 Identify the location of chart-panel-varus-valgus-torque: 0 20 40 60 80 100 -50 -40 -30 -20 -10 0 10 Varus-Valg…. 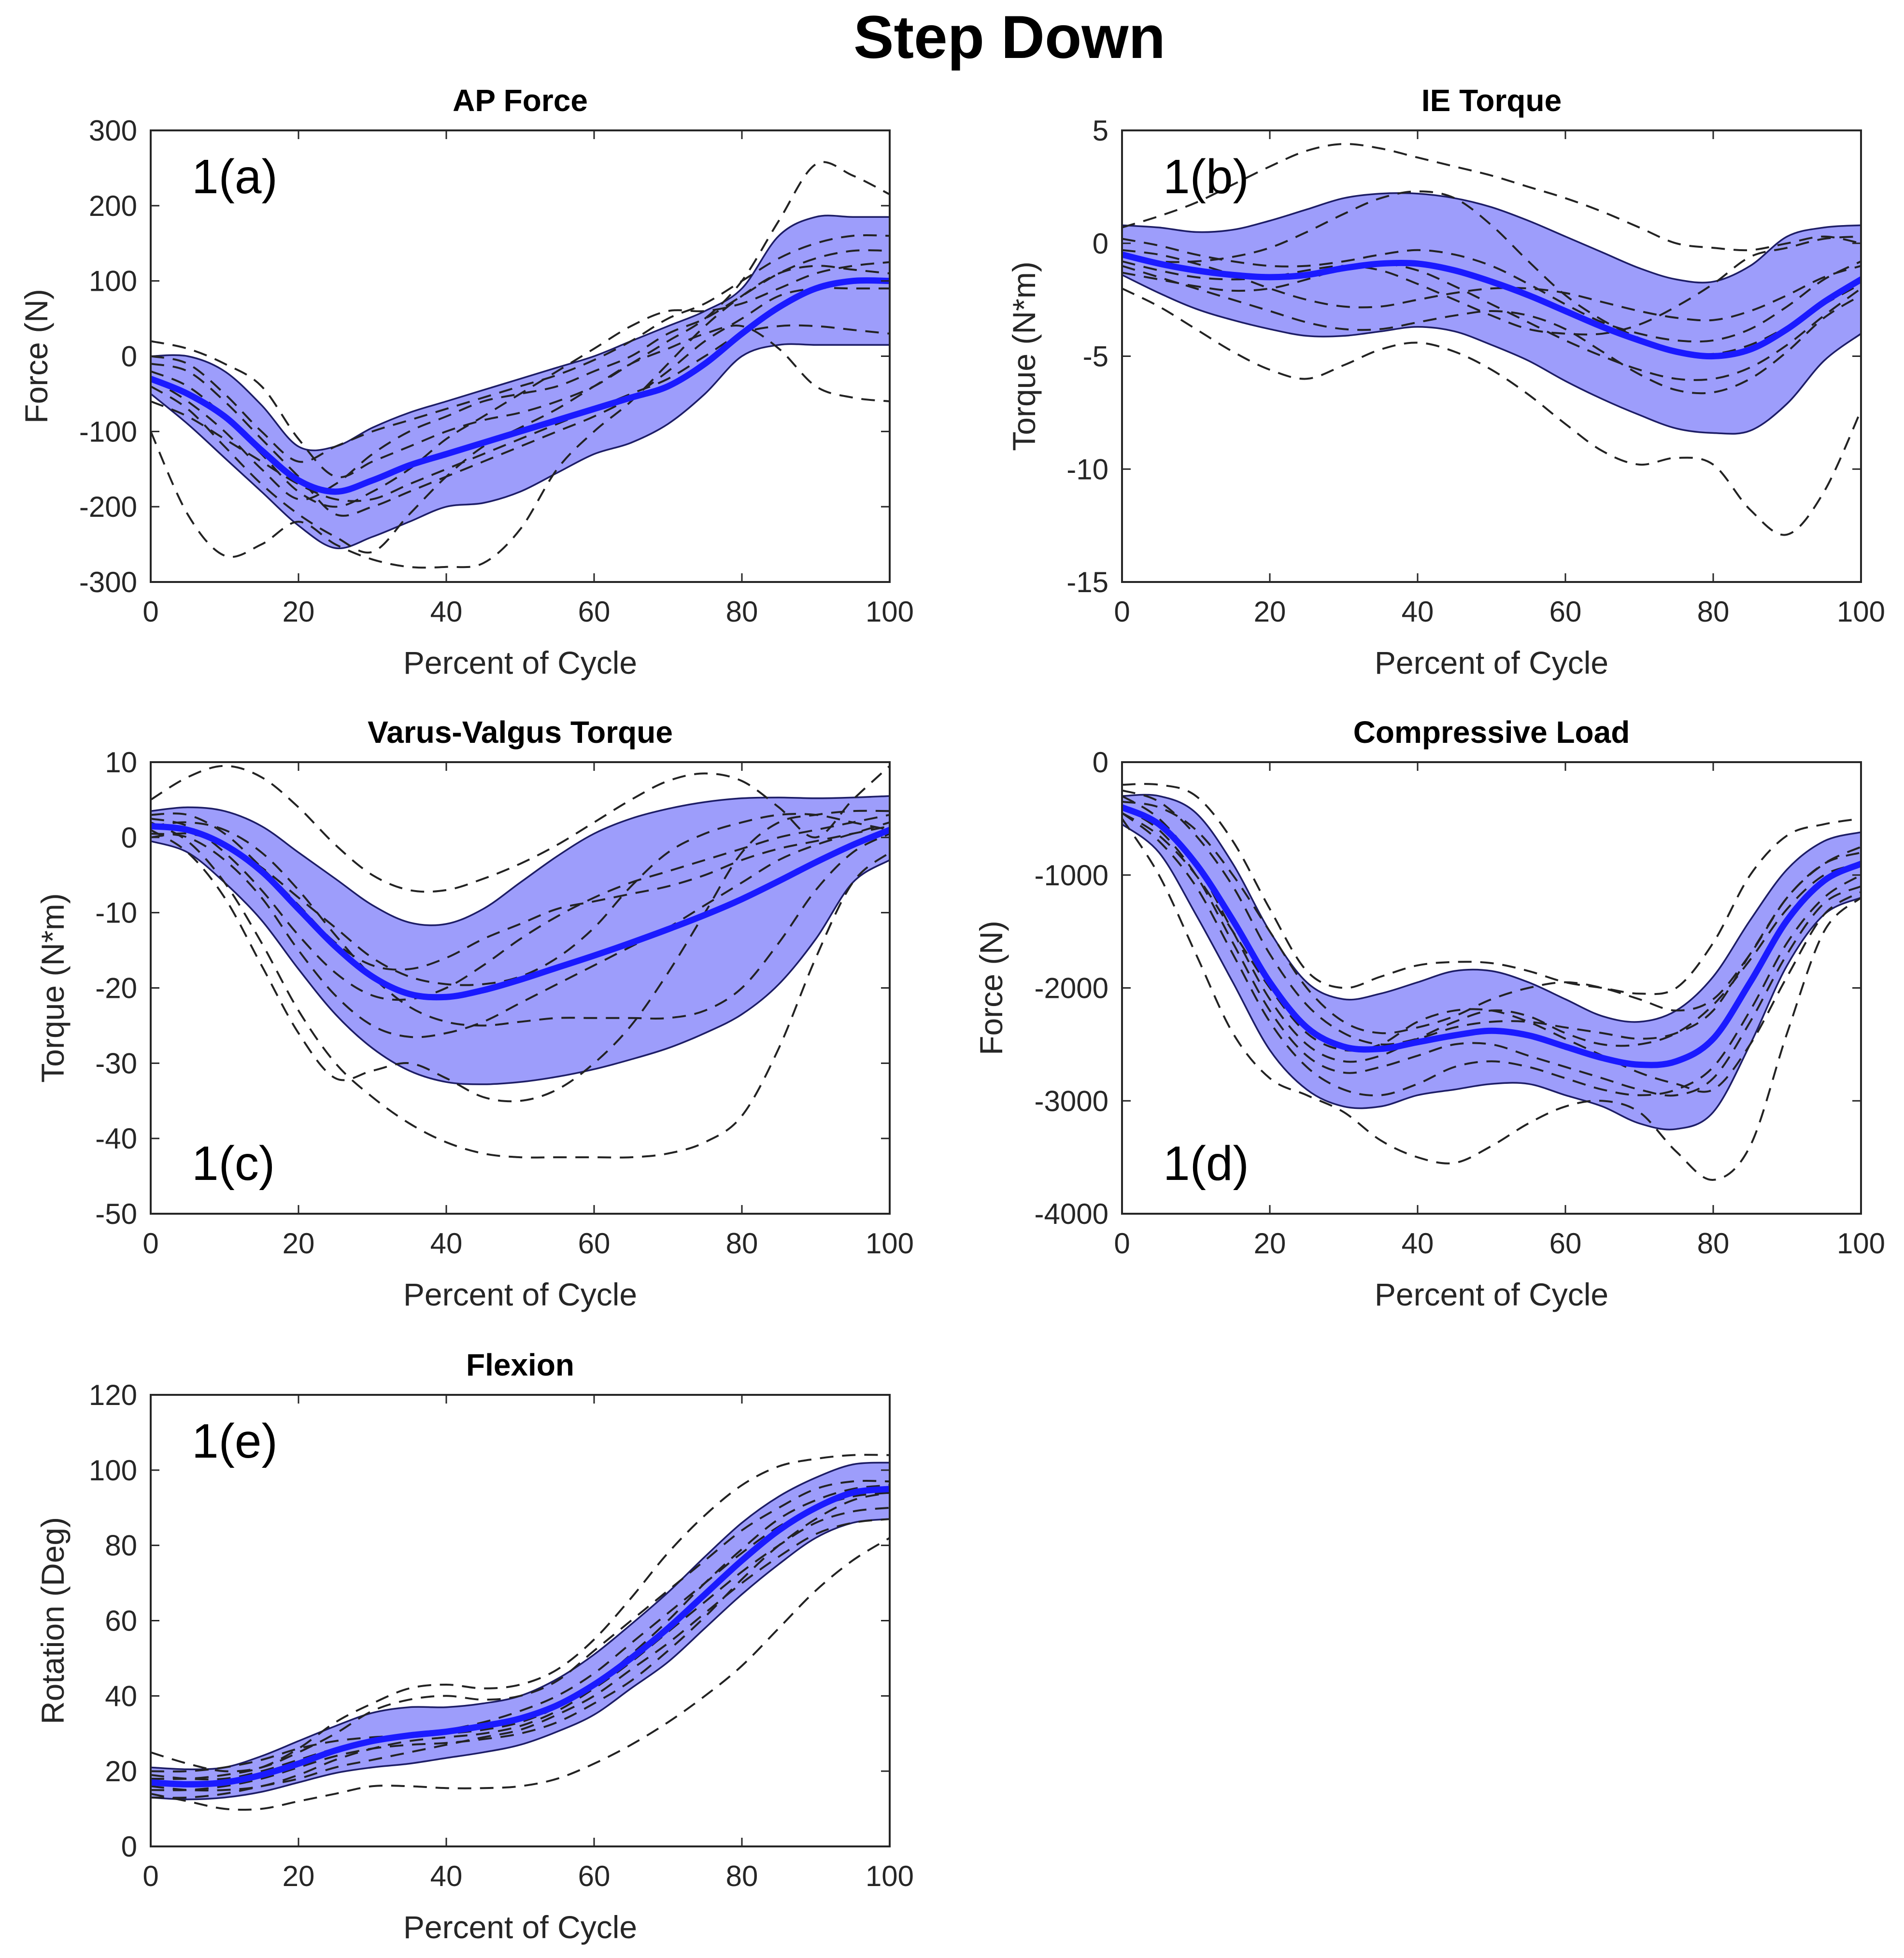
(474, 1014).